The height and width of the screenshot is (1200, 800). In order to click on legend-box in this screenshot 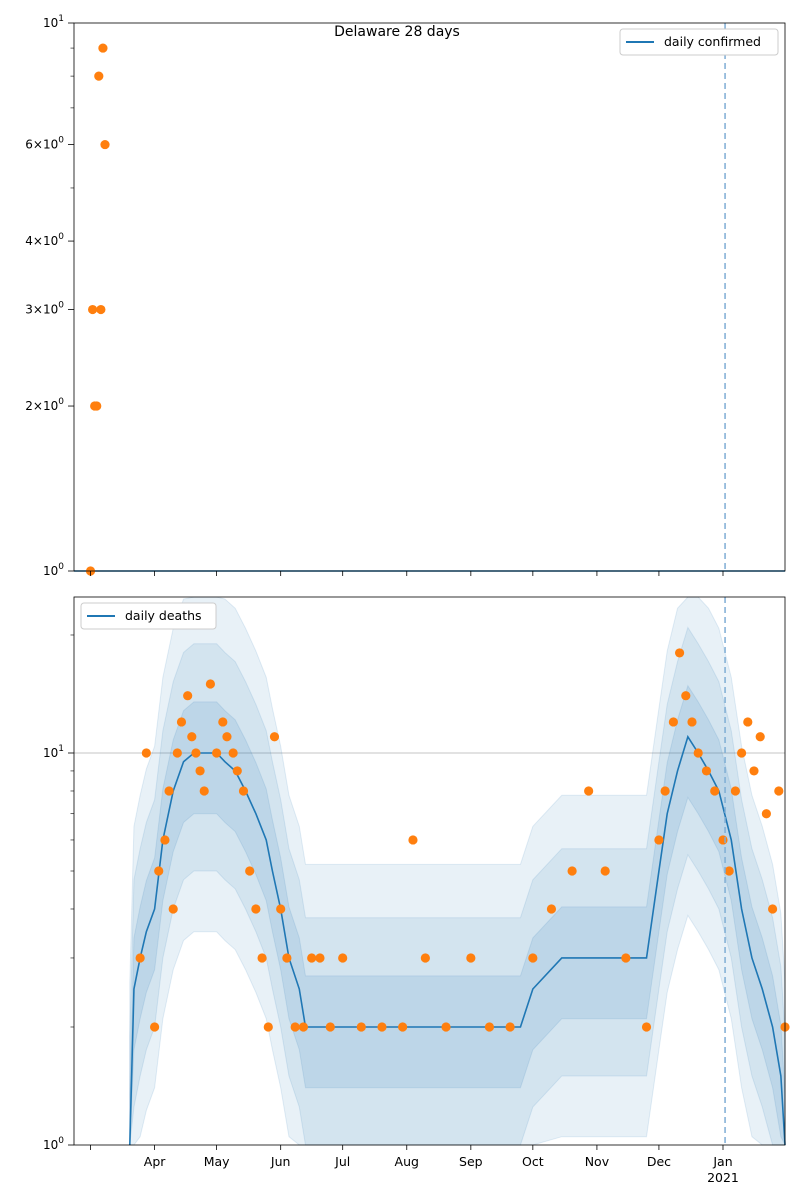, I will do `click(699, 42)`.